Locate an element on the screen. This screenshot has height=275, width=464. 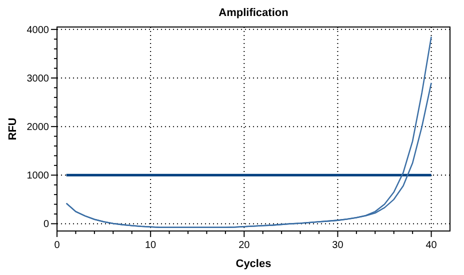
x-tick-label: 40 is located at coordinates (432, 245).